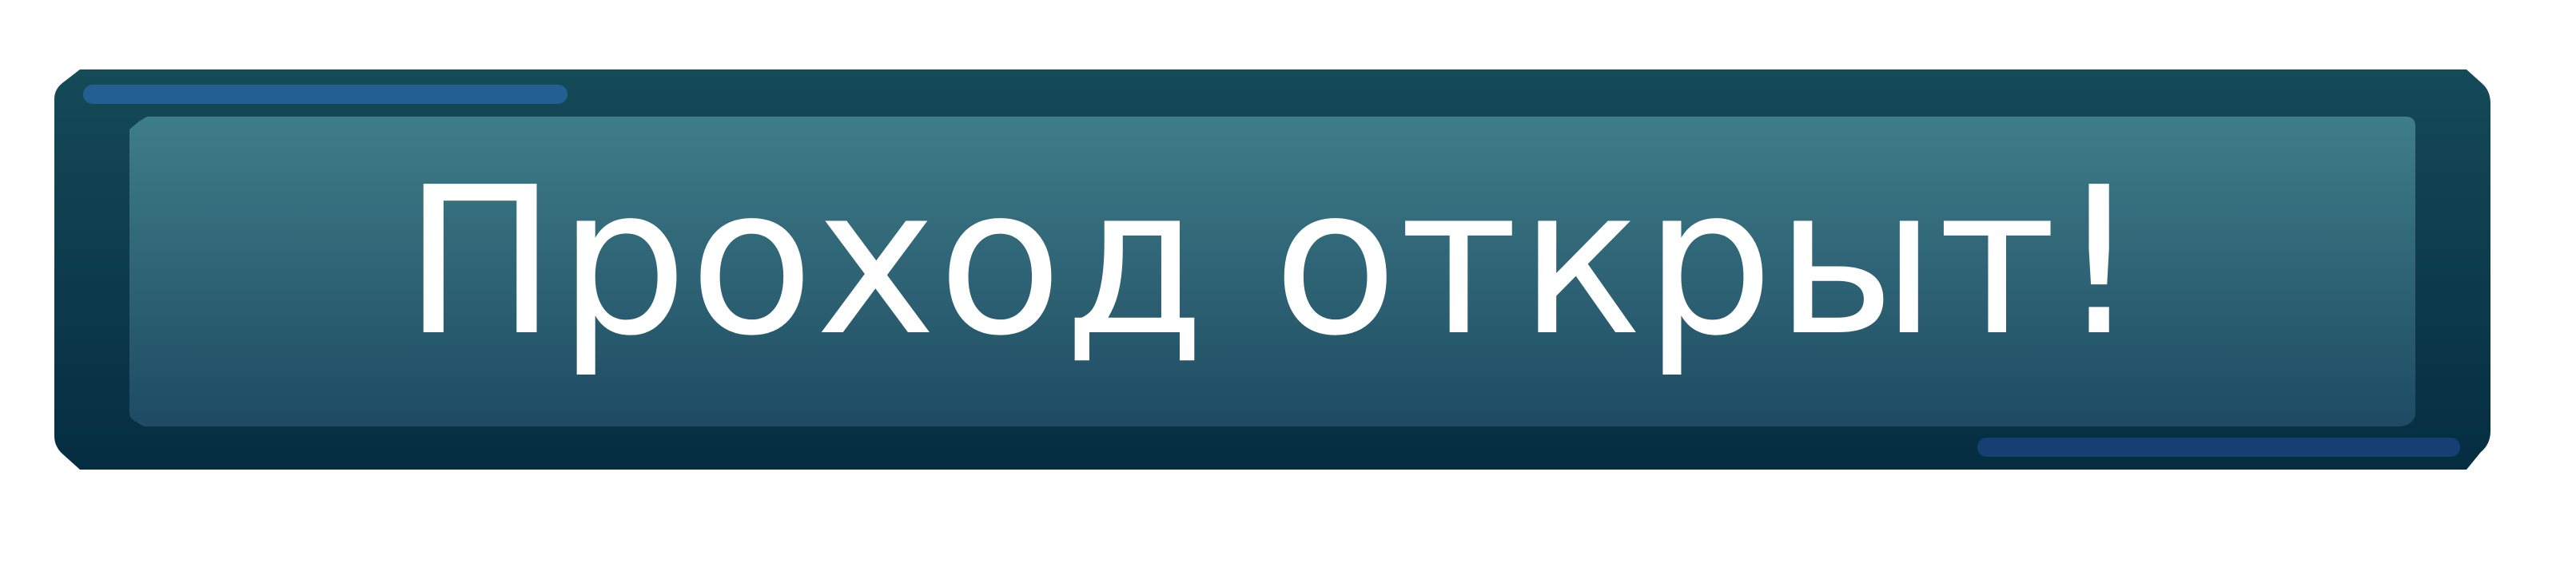 The width and height of the screenshot is (2576, 575). I want to click on accent-bar-top-left, so click(325, 95).